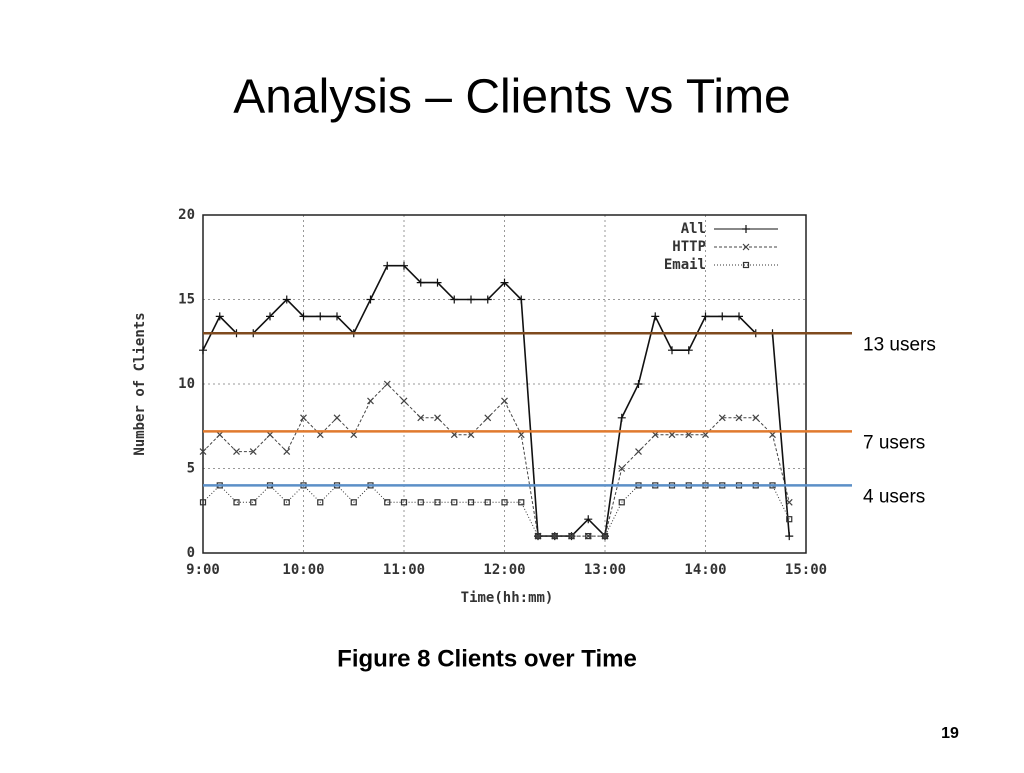 The image size is (1024, 773). I want to click on figure-caption: Figure 8 Clients over Time, so click(487, 658).